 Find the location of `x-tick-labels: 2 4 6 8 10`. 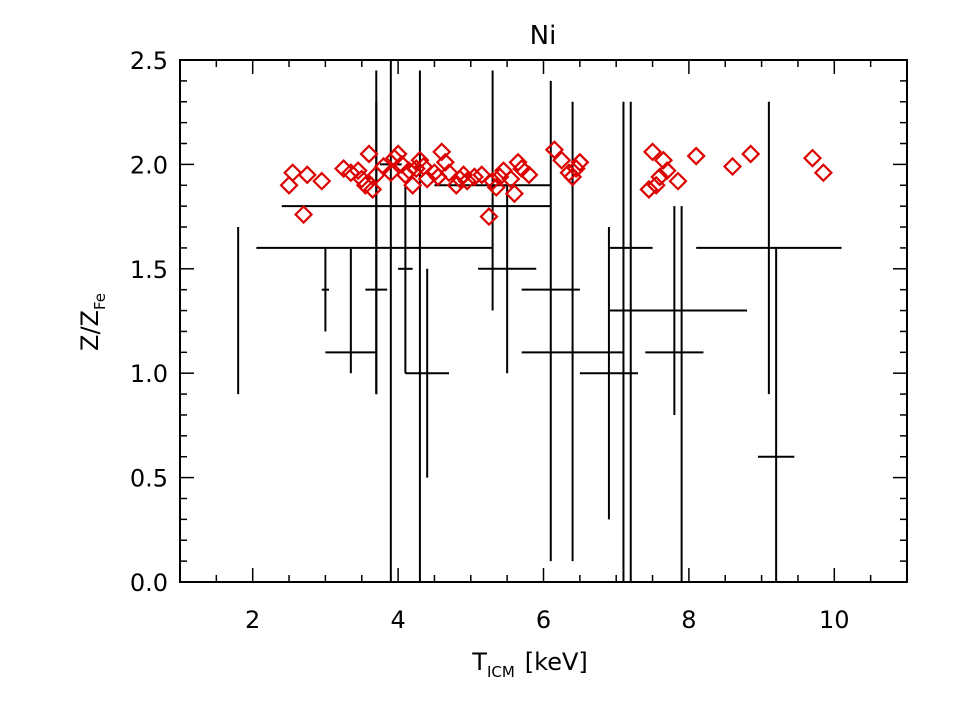

x-tick-labels: 2 4 6 8 10 is located at coordinates (547, 620).